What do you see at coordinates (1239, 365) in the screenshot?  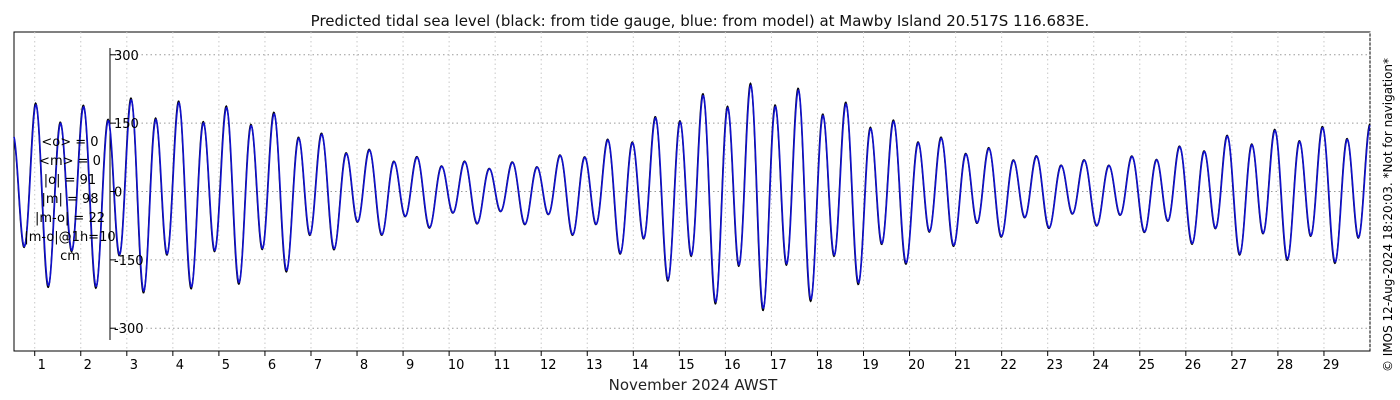 I see `x-tick-label-27: 27` at bounding box center [1239, 365].